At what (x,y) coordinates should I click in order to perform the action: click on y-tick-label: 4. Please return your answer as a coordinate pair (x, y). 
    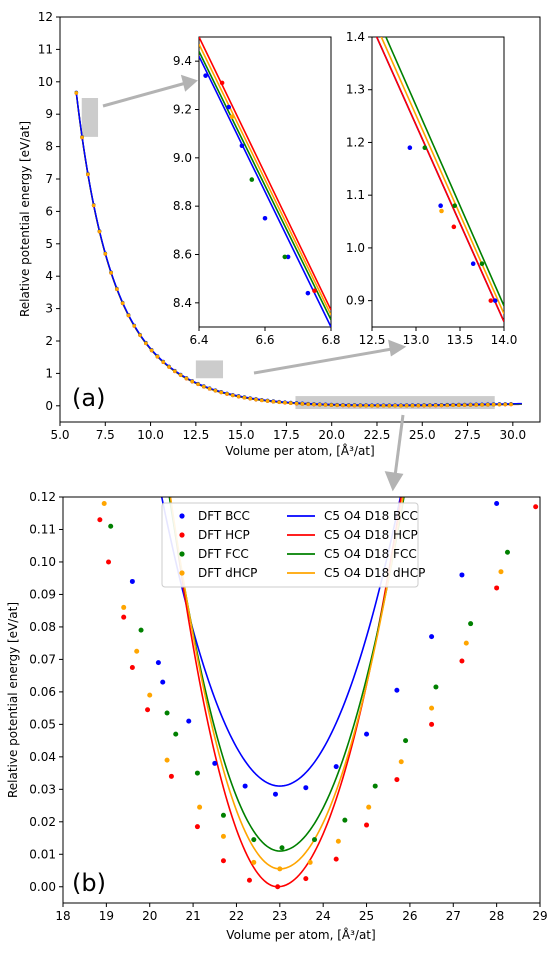
    Looking at the image, I should click on (49, 276).